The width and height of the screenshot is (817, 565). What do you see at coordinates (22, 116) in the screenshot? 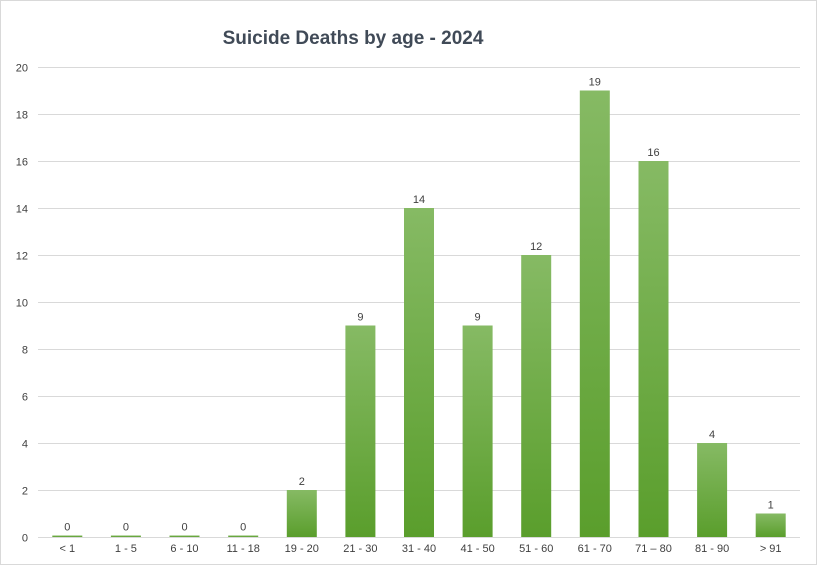
I see `y-tick-label: 18` at bounding box center [22, 116].